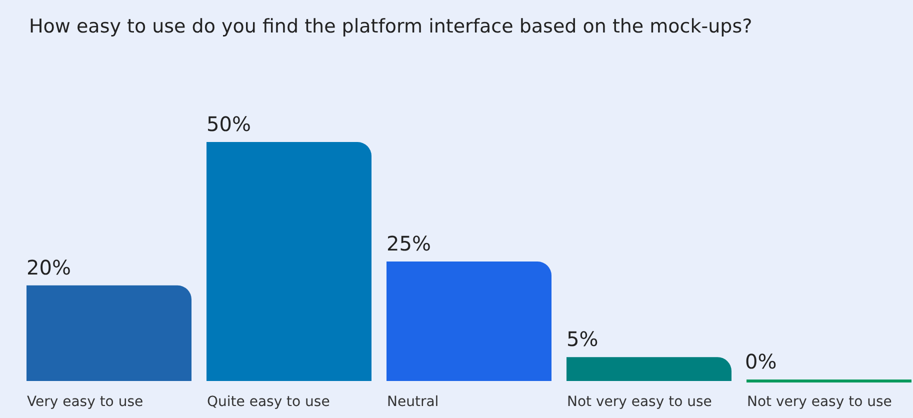 The height and width of the screenshot is (418, 913). What do you see at coordinates (268, 402) in the screenshot?
I see `x-tick-label: Quite easy to use` at bounding box center [268, 402].